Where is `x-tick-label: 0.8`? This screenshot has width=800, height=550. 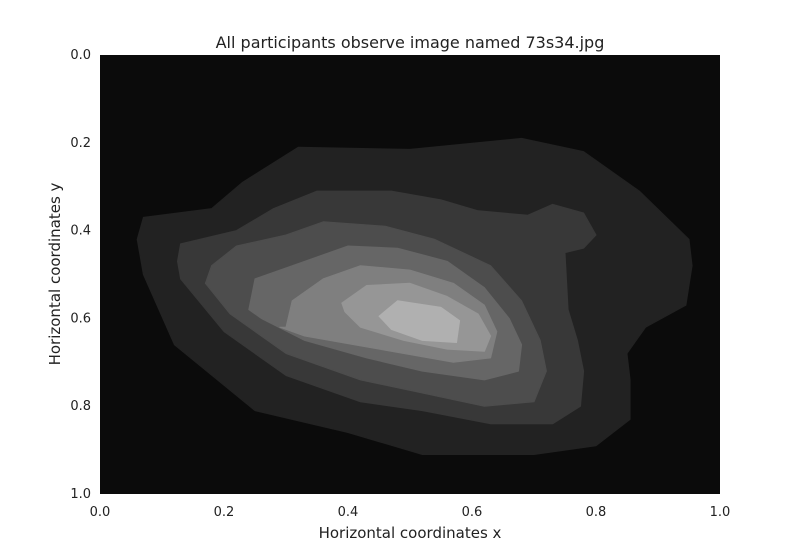
x-tick-label: 0.8 is located at coordinates (596, 512).